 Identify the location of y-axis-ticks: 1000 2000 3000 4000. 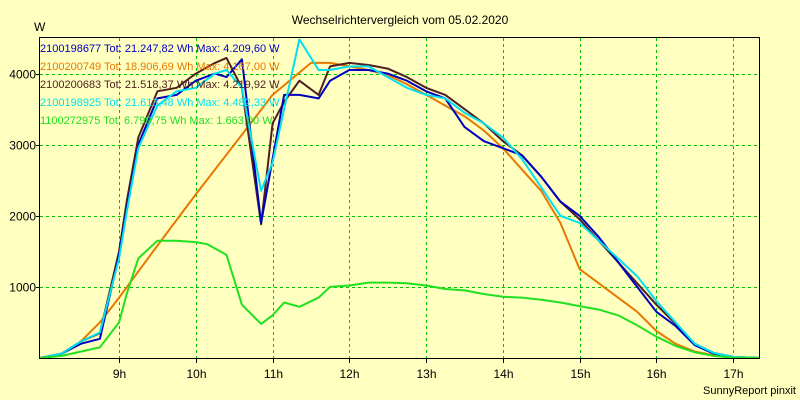
(24, 181).